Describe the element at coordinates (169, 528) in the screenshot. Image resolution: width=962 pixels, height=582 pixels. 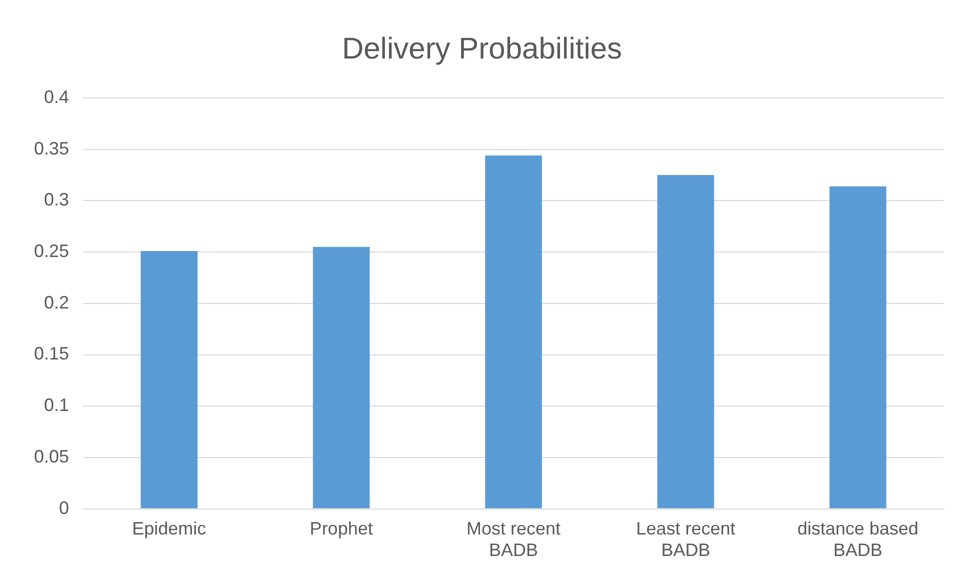
I see `x-tick-label: Epidemic` at that location.